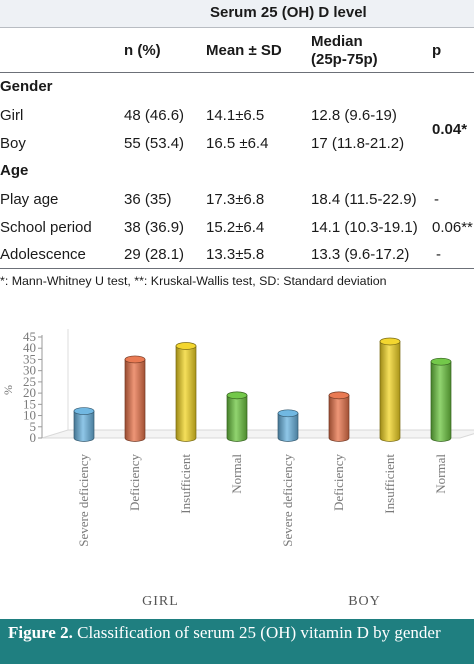  Describe the element at coordinates (160, 601) in the screenshot. I see `group-label: GIRL` at that location.